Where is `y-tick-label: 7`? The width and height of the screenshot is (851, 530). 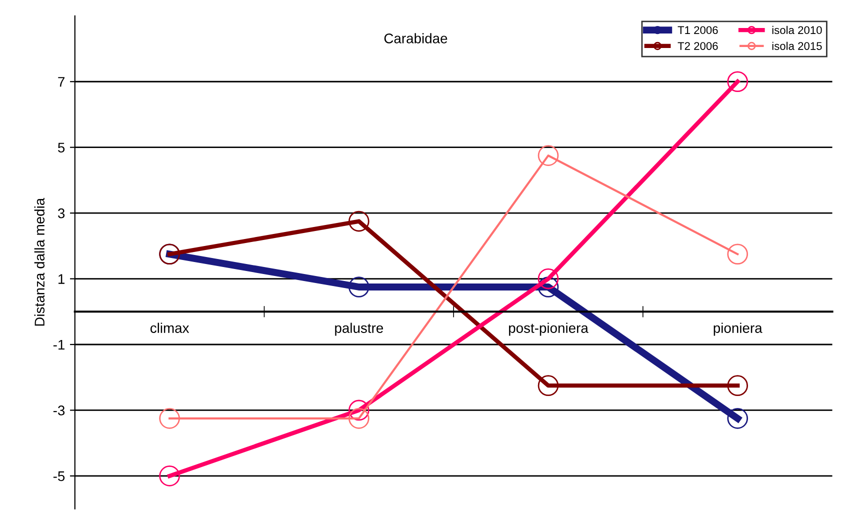
y-tick-label: 7 is located at coordinates (61, 82).